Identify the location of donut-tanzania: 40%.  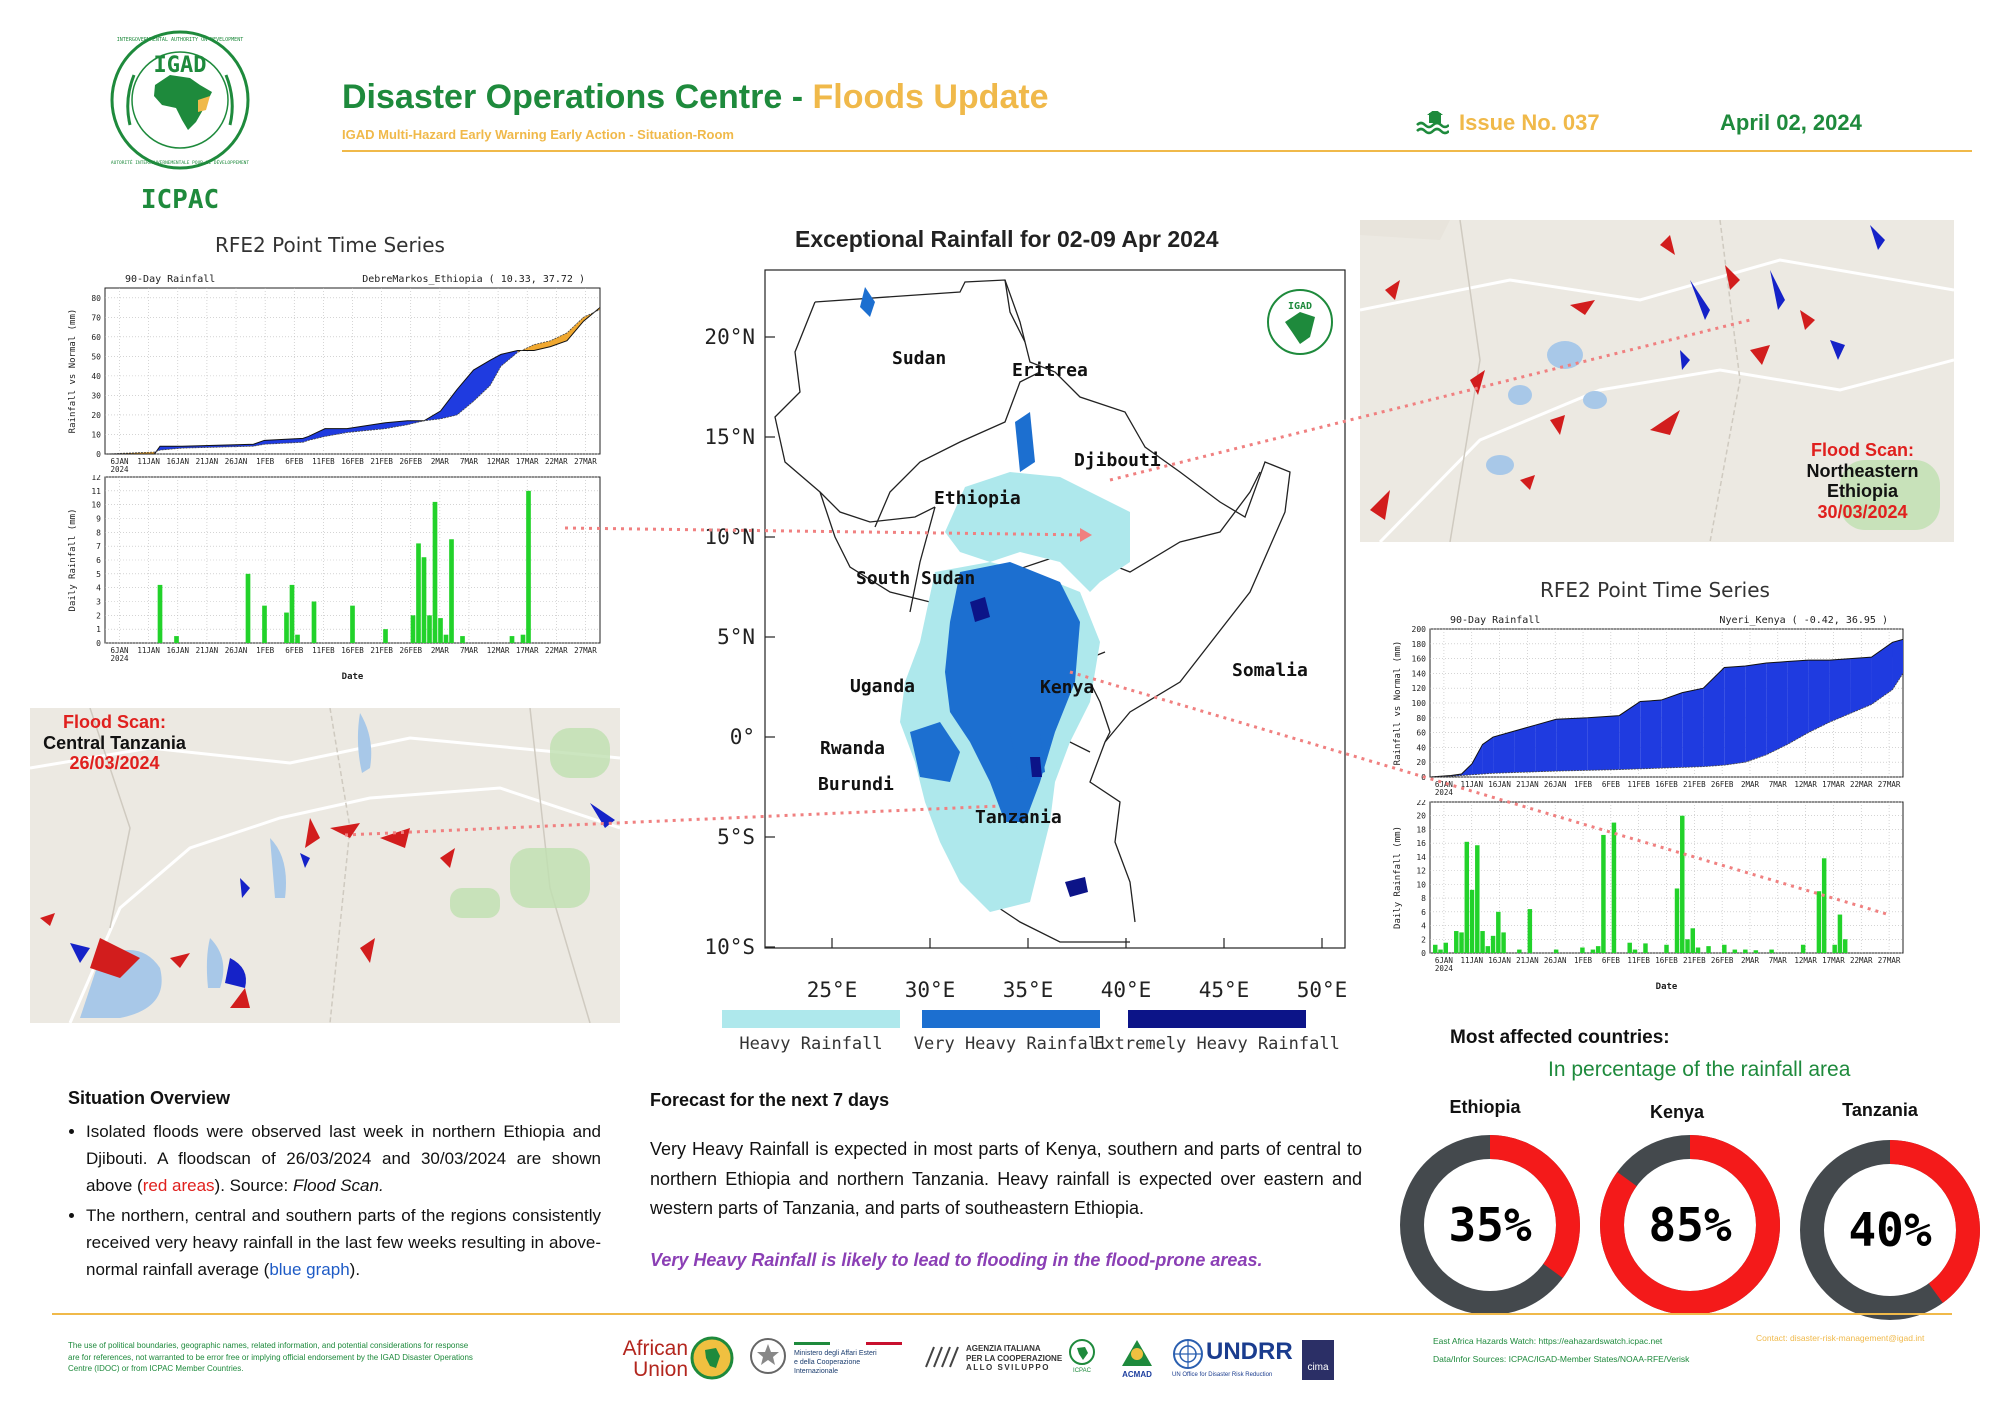
(1890, 1230).